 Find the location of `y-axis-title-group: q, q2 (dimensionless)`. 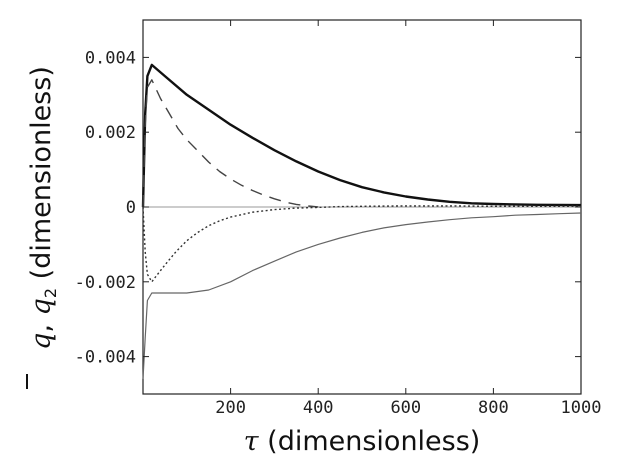

y-axis-title-group: q, q2 (dimensionless) is located at coordinates (43, 208).